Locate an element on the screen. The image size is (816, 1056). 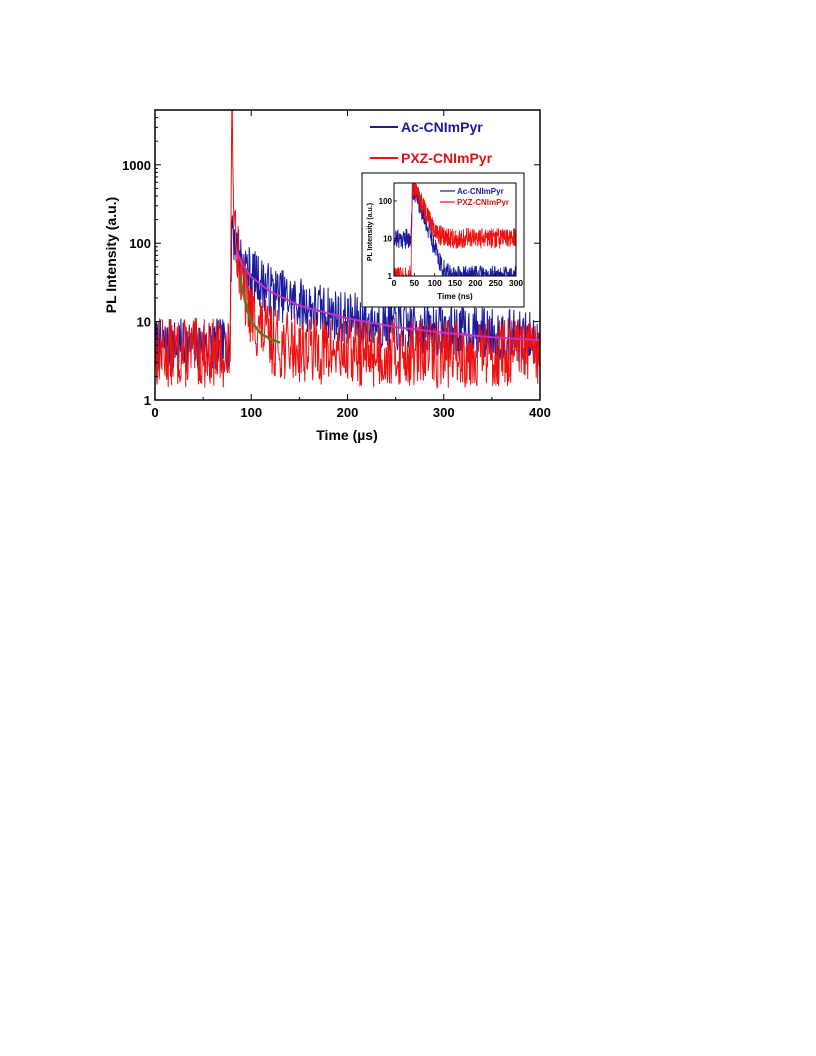
main-fit-layer is located at coordinates (388, 297).